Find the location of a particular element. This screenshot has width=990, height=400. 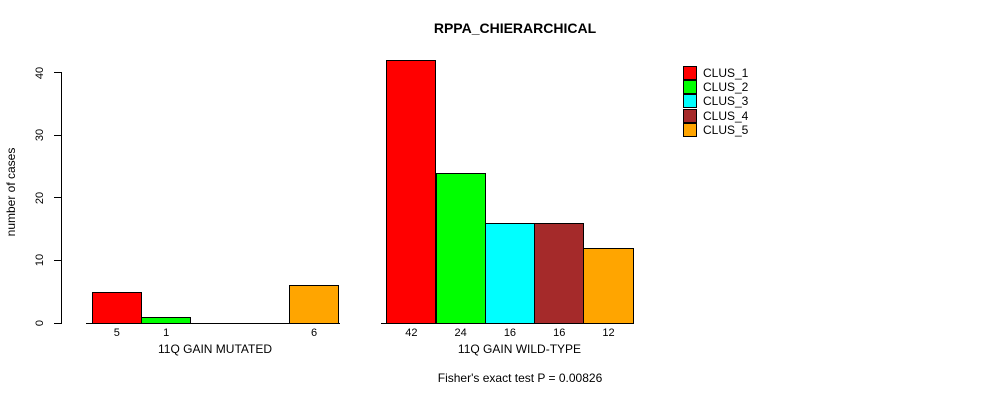

legend-label: CLUS_5 is located at coordinates (726, 130).